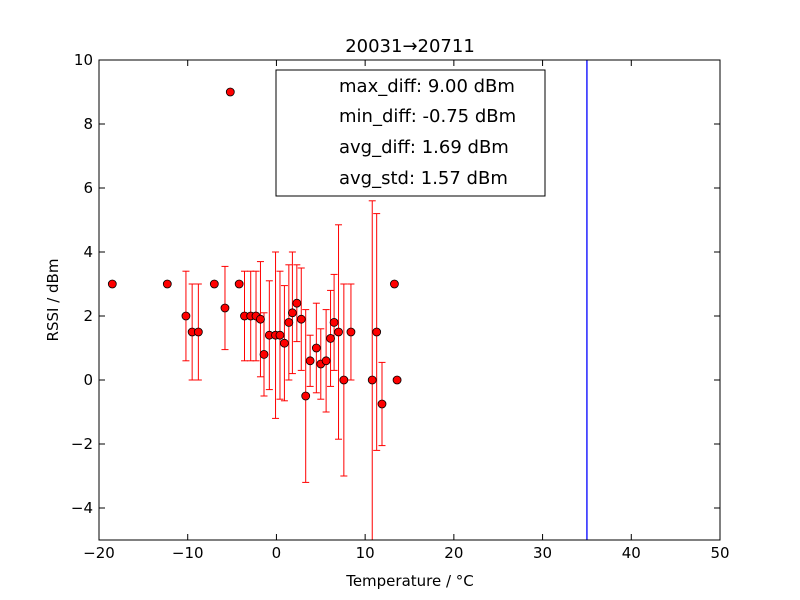  Describe the element at coordinates (88, 188) in the screenshot. I see `y-tick-label: 6` at that location.